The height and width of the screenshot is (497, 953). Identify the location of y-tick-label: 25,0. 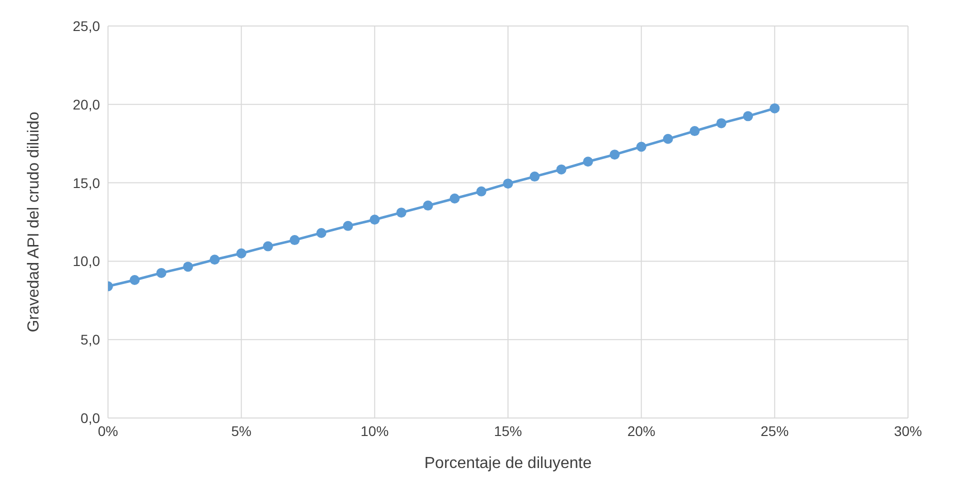
(86, 26).